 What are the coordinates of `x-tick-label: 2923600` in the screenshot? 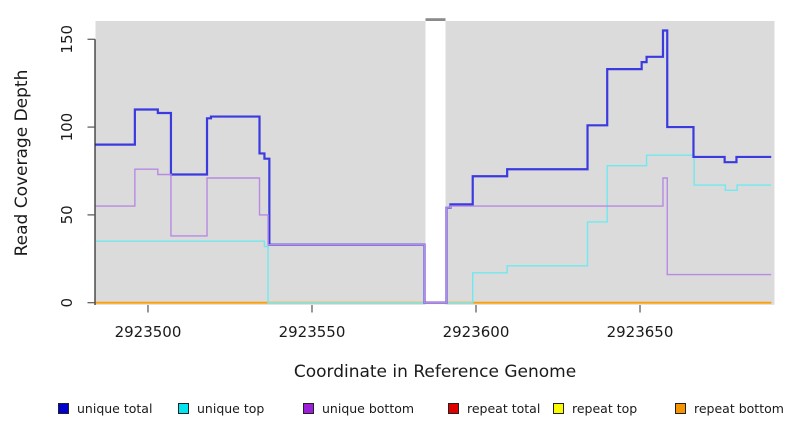 It's located at (476, 332).